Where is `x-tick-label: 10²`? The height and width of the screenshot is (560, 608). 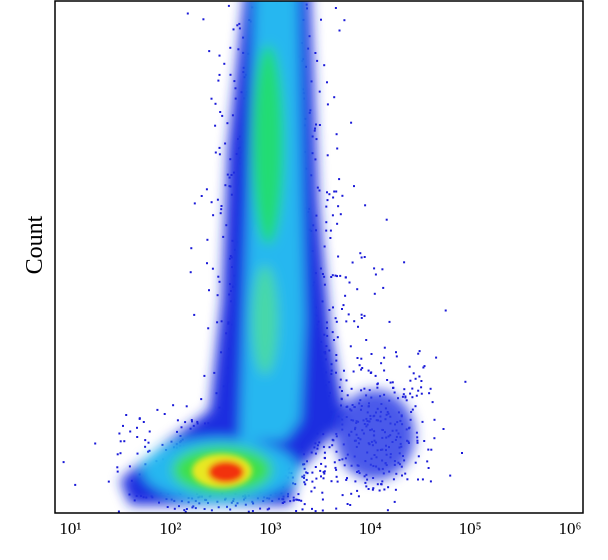 x-tick-label: 10² is located at coordinates (170, 528).